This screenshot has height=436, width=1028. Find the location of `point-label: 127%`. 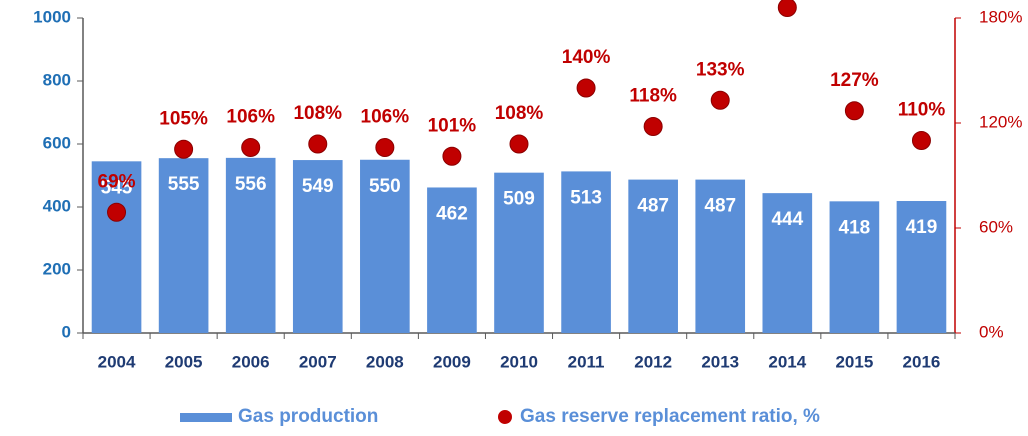

point-label: 127% is located at coordinates (854, 80).